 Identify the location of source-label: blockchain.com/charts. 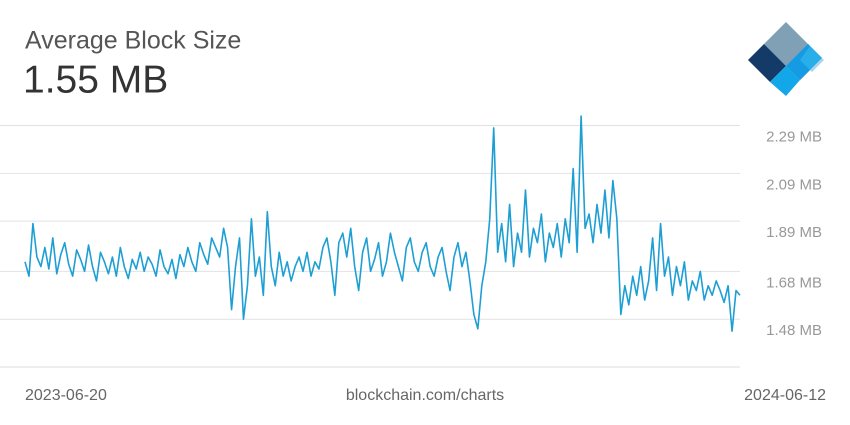
(425, 395).